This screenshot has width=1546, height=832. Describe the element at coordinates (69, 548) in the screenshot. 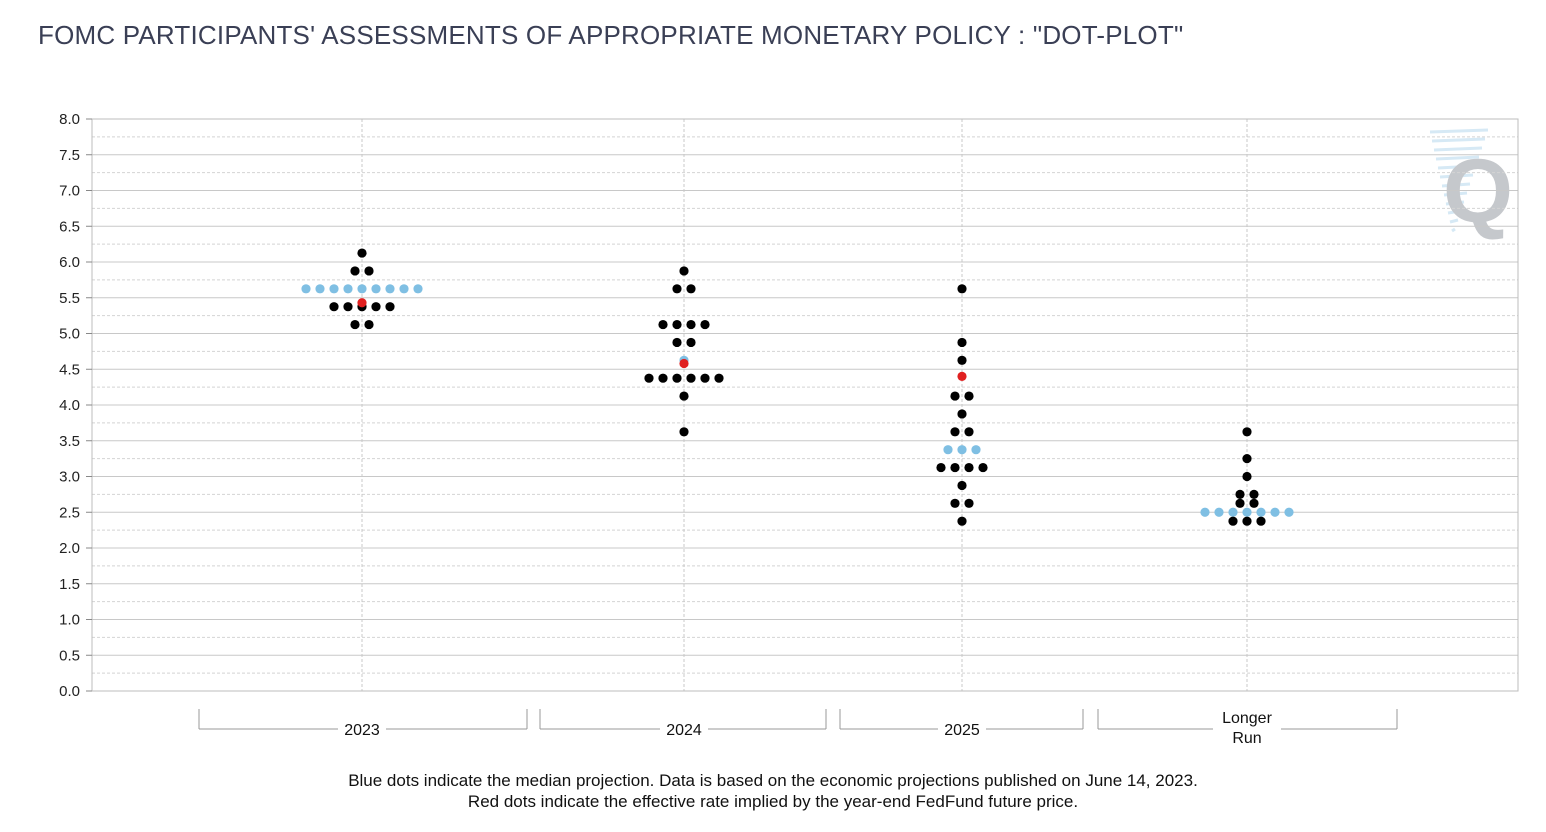

I see `y-tick-label: 2.0` at that location.